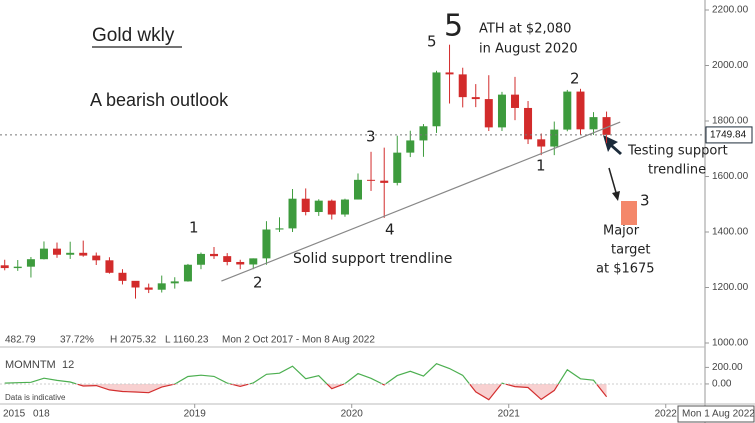 This screenshot has width=755, height=423. I want to click on annotation: ATH at $2,080, so click(525, 29).